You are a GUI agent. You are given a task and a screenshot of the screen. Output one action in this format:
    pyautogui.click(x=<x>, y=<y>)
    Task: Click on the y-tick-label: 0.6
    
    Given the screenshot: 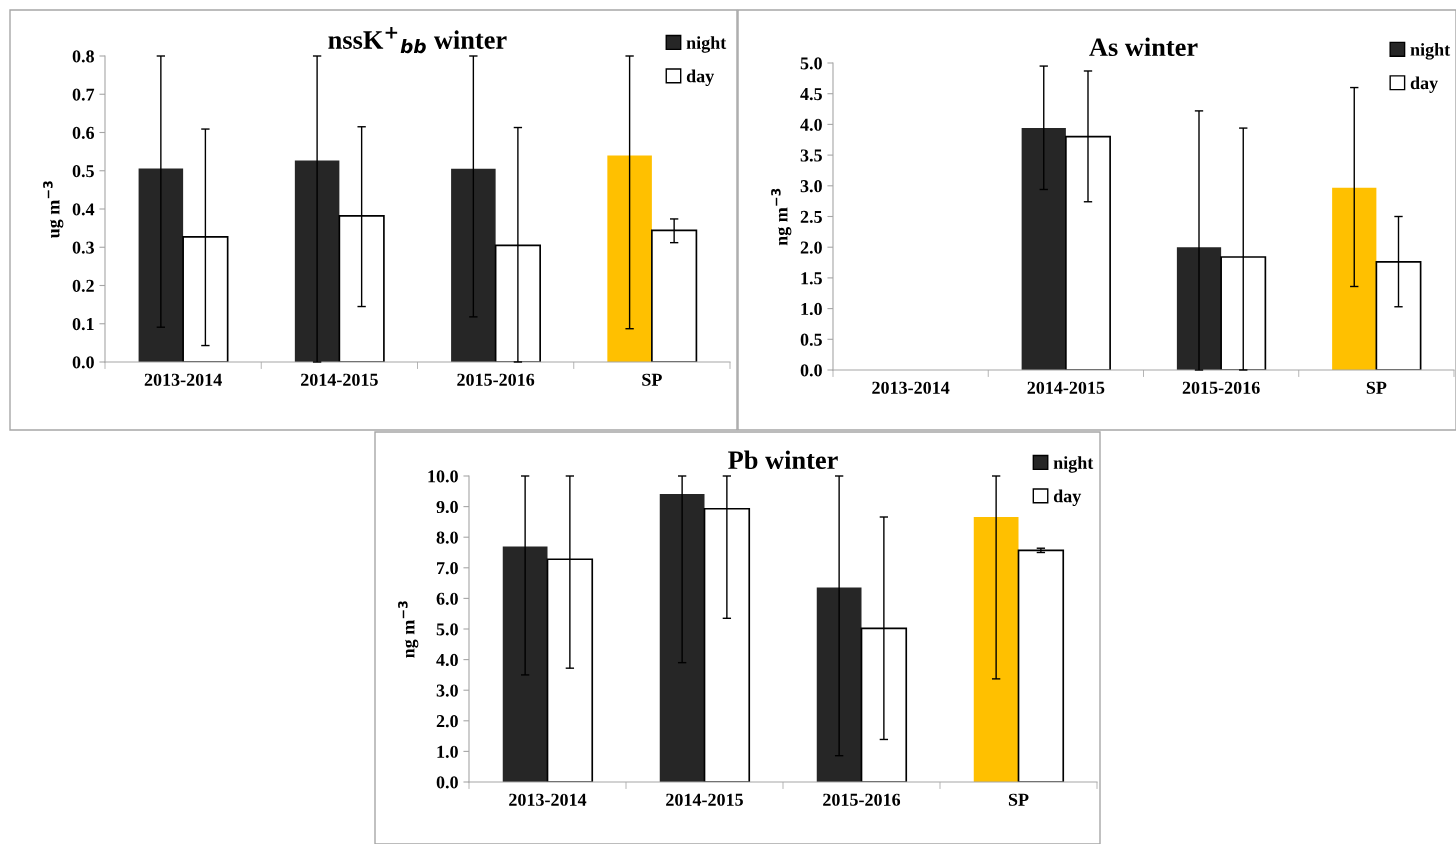 What is the action you would take?
    pyautogui.click(x=83, y=133)
    